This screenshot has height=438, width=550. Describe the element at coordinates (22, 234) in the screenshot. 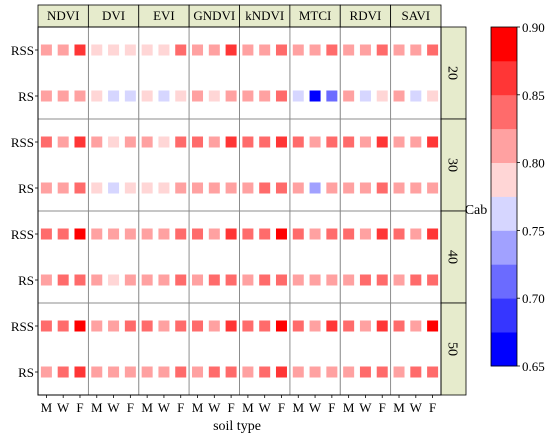

I see `y-tick-label: RSS` at that location.